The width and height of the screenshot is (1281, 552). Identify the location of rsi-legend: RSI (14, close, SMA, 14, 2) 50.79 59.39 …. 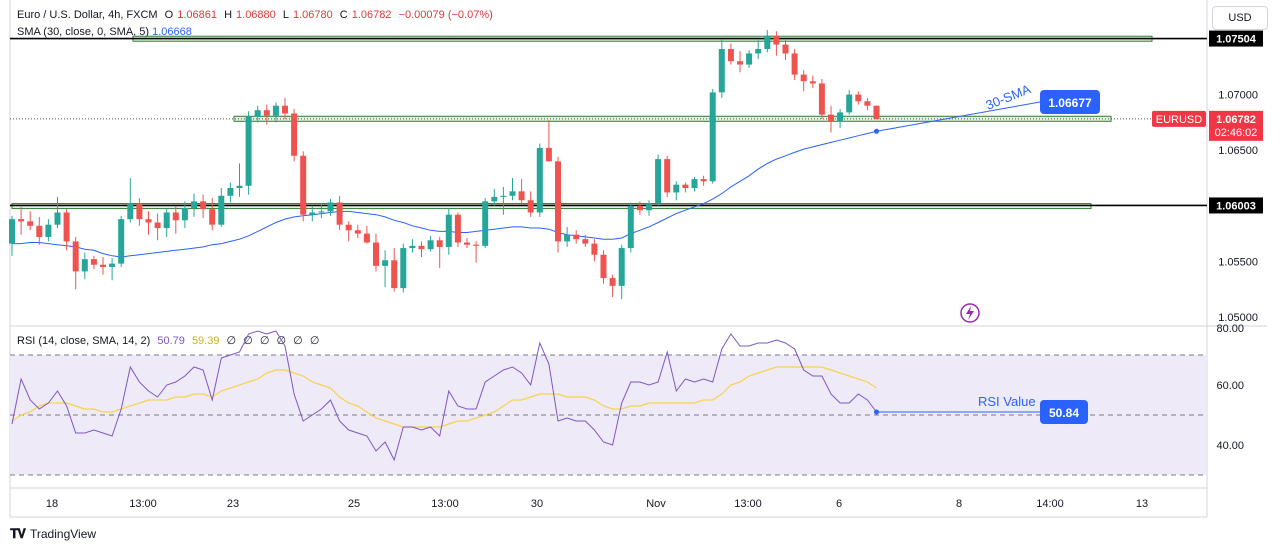
(170, 340).